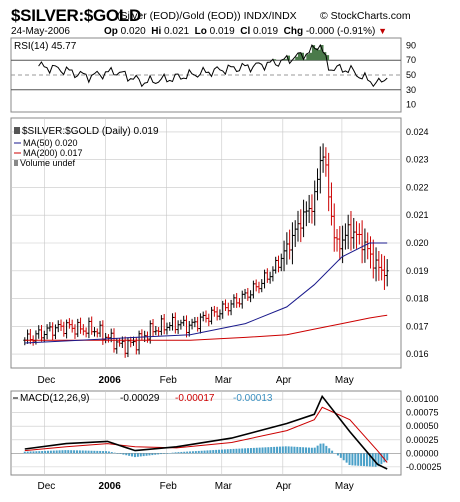  I want to click on macd-x-tick-label: Mar, so click(224, 486).